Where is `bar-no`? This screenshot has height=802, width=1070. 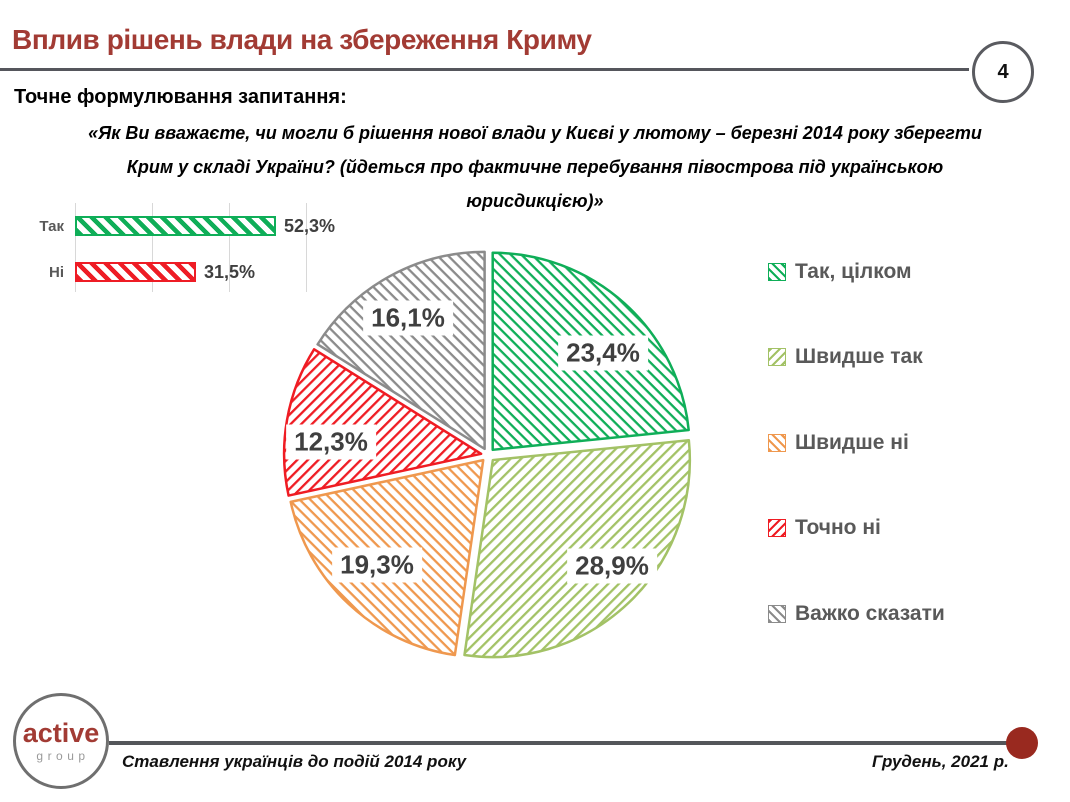 bar-no is located at coordinates (135, 272).